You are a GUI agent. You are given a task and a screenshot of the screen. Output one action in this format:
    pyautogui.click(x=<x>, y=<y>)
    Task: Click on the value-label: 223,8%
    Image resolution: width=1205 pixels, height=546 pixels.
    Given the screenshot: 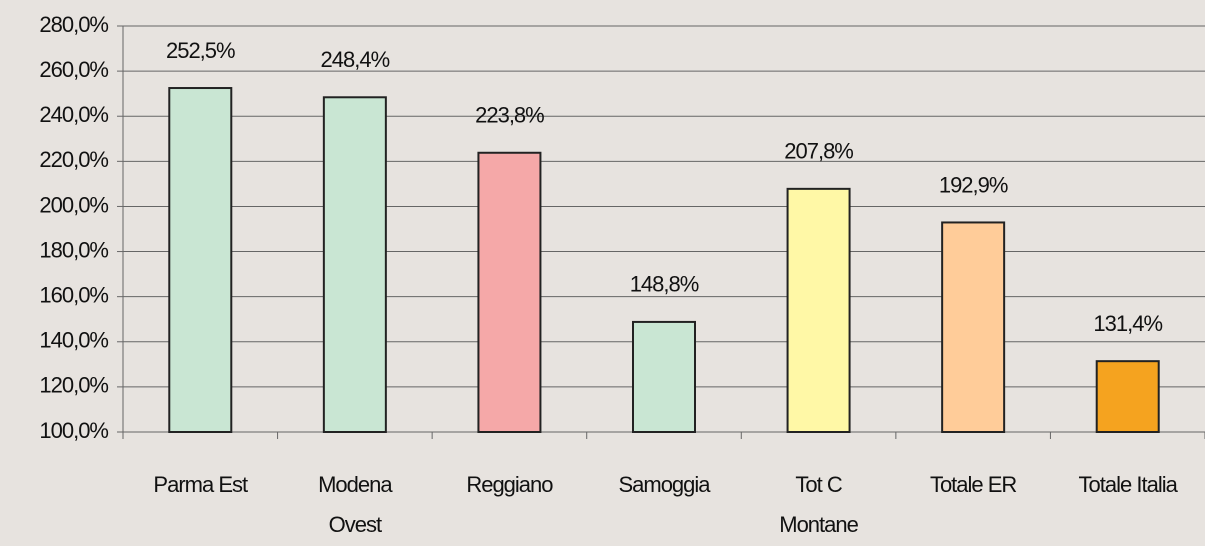 What is the action you would take?
    pyautogui.click(x=509, y=115)
    